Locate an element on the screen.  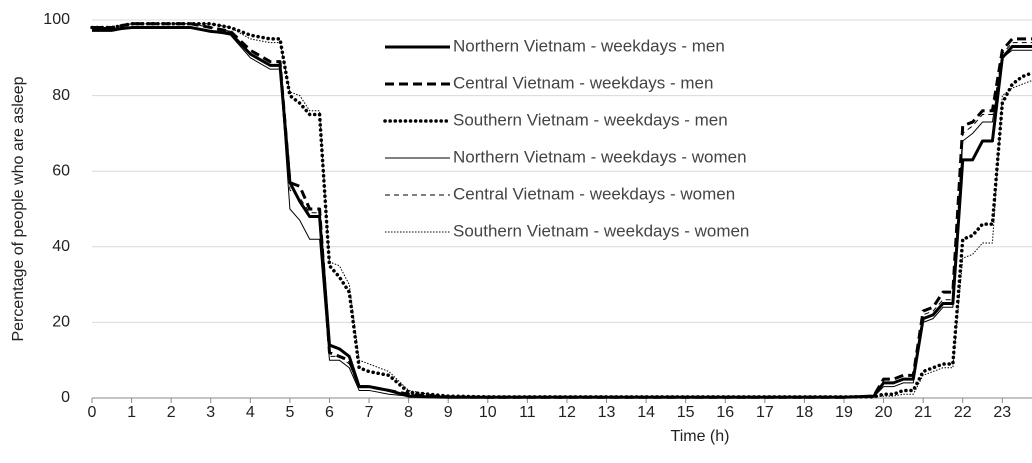
legend-label: Central Vietnam - weekdays - women is located at coordinates (594, 193).